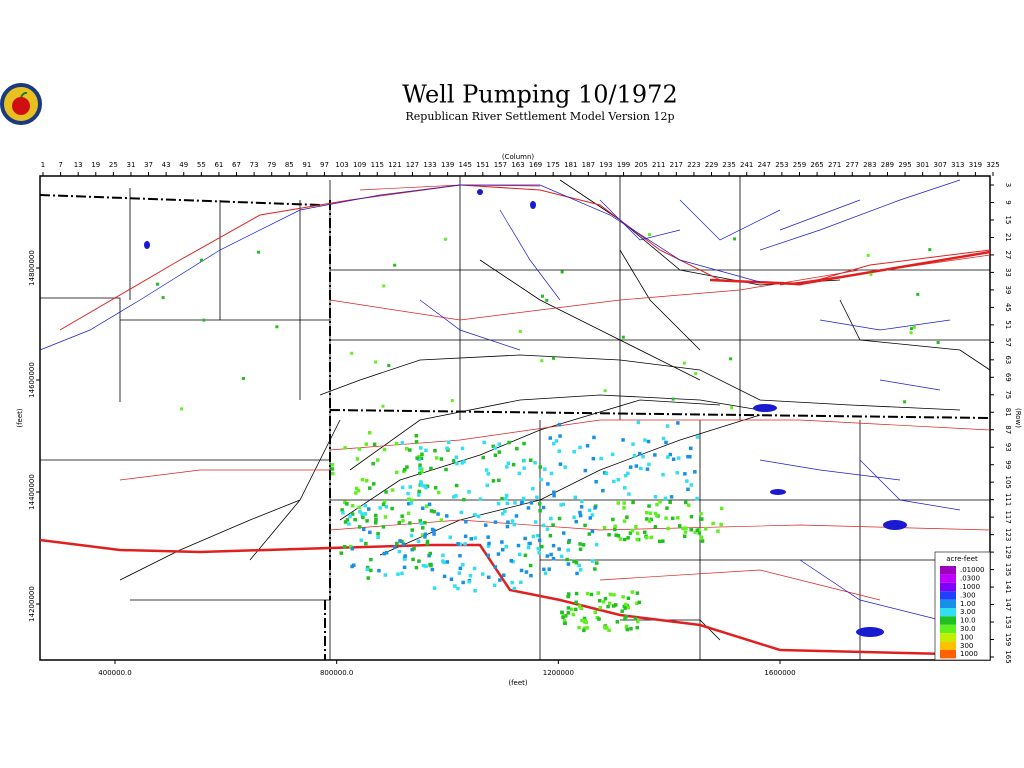 This screenshot has width=1024, height=768. I want to click on column-tick-label: 19, so click(95, 165).